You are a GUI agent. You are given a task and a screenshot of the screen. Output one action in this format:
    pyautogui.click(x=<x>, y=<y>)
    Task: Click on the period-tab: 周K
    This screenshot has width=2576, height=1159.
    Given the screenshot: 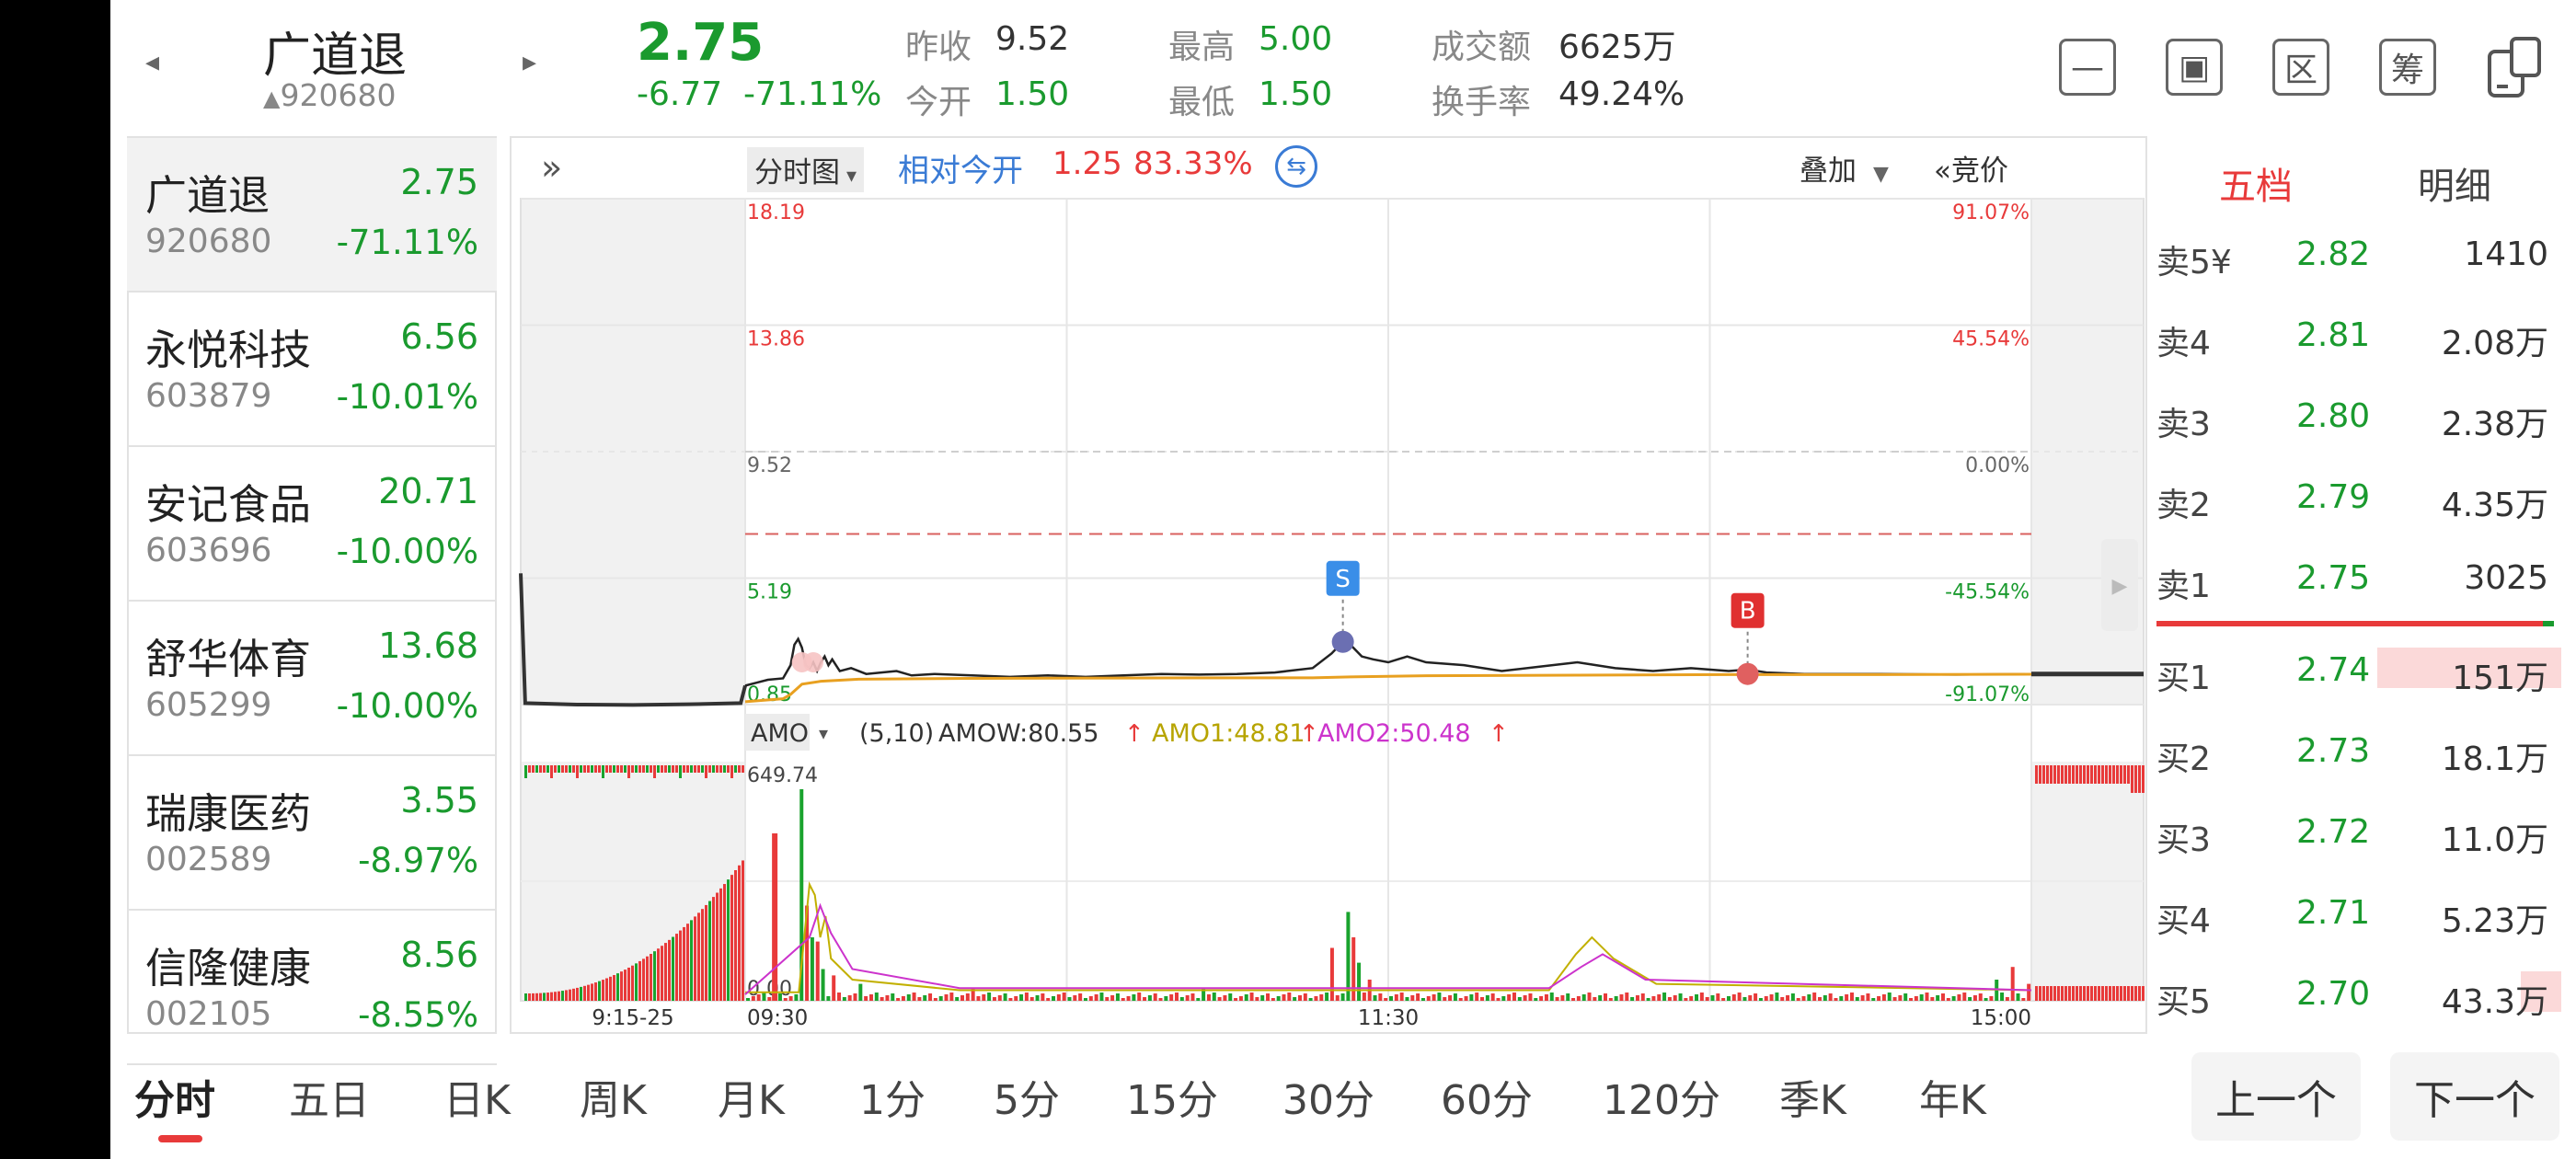 What is the action you would take?
    pyautogui.click(x=613, y=1100)
    